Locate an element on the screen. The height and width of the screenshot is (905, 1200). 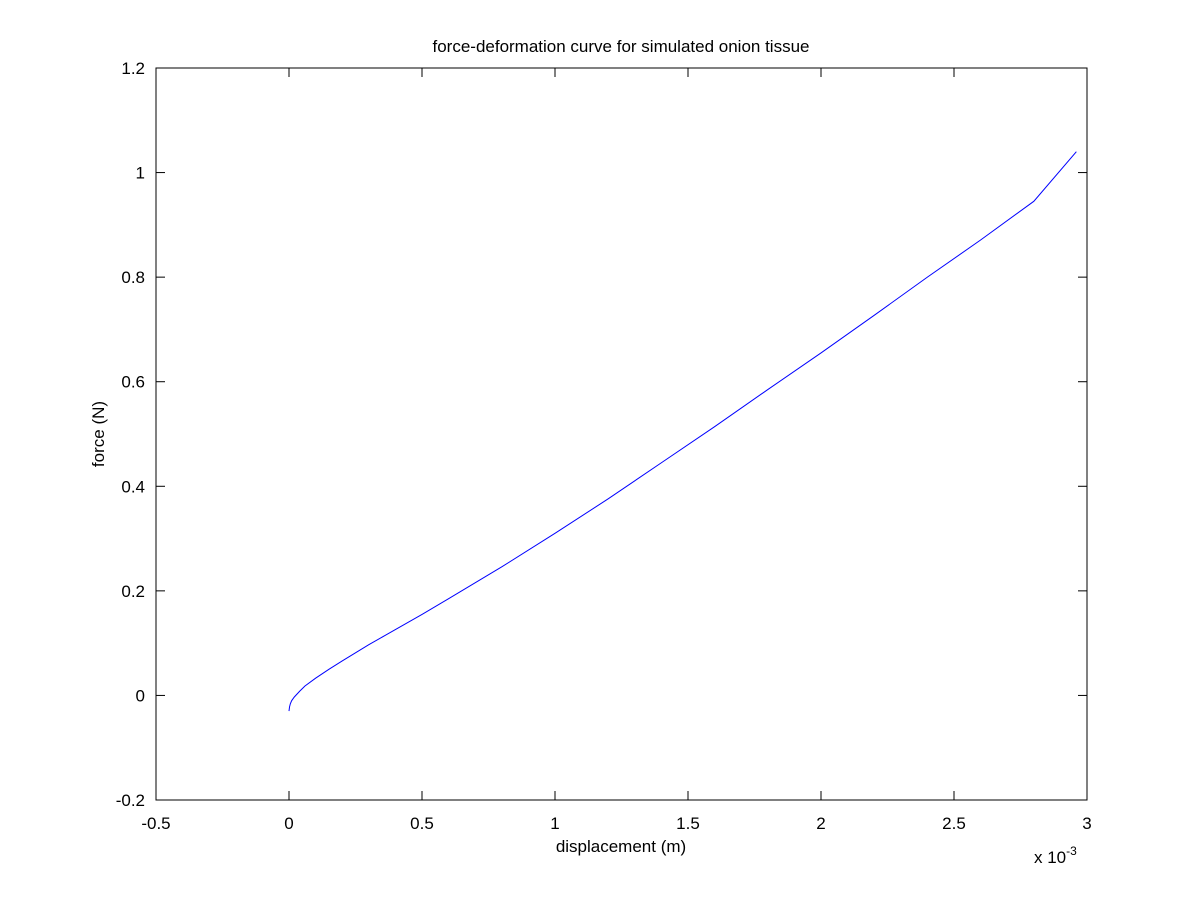
x-exponent-label: x 10-3 is located at coordinates (1055, 855).